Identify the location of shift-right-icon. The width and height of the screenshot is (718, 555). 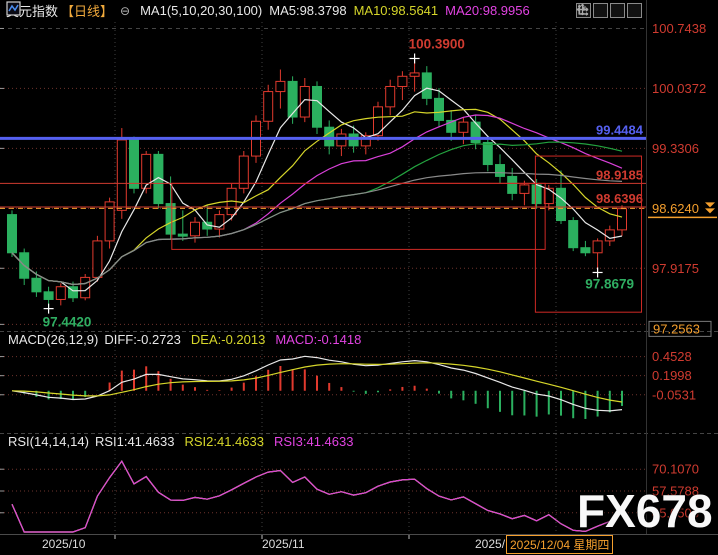
(583, 9).